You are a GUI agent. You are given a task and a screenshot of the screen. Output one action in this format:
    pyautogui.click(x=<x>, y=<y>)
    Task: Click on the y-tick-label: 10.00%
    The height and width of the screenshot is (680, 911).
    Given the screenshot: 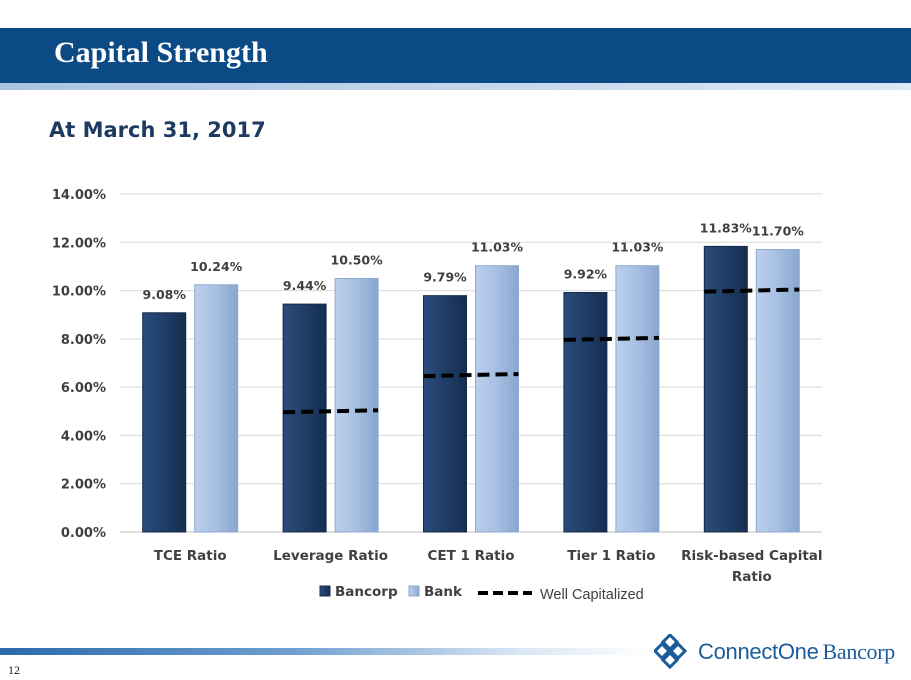 What is the action you would take?
    pyautogui.click(x=79, y=292)
    